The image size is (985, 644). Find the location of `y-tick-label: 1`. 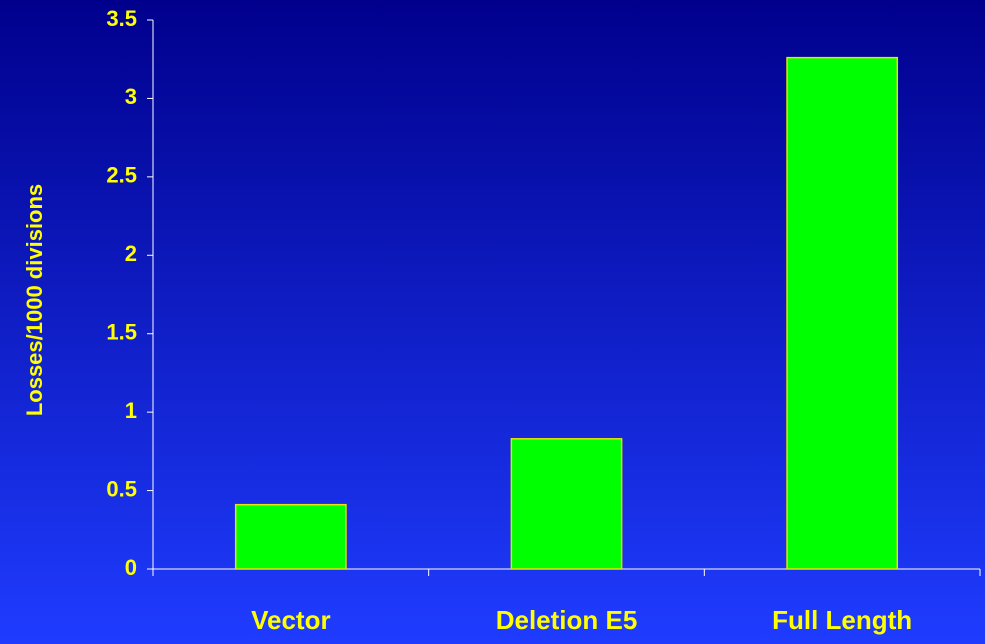

y-tick-label: 1 is located at coordinates (131, 410).